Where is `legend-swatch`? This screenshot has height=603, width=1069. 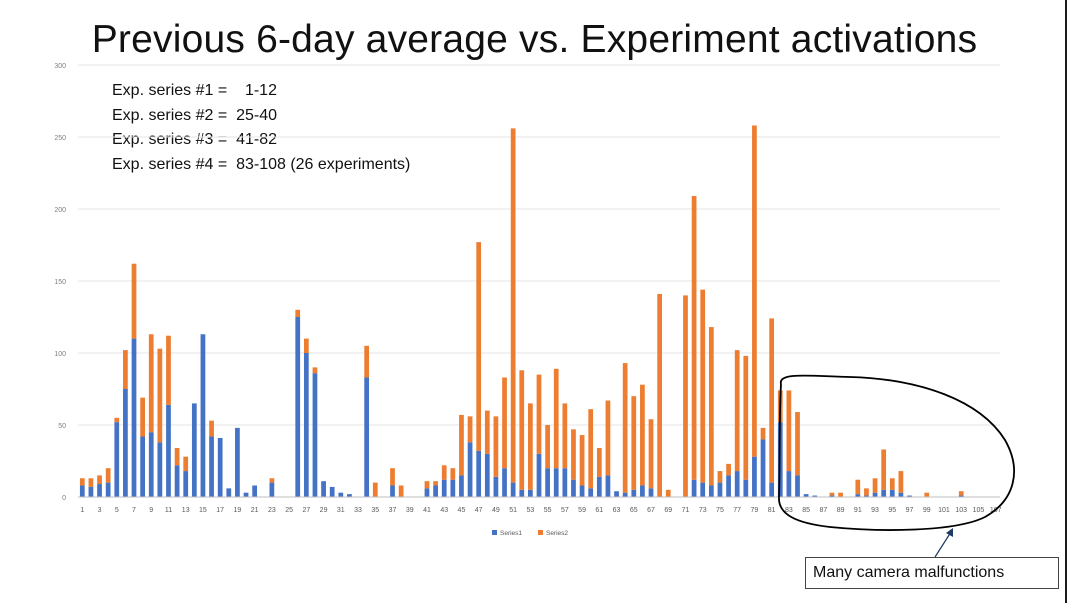
legend-swatch is located at coordinates (494, 532).